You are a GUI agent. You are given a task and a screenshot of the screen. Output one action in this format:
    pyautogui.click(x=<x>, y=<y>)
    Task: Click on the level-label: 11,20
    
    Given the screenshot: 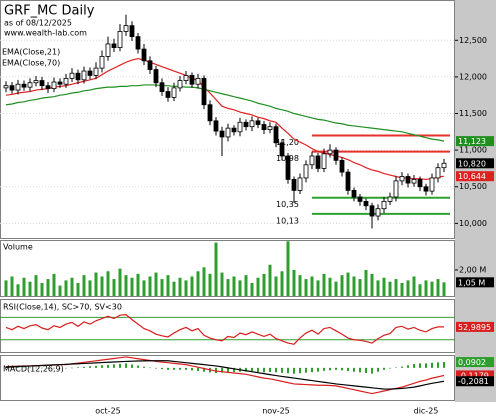 What is the action you would take?
    pyautogui.click(x=287, y=142)
    